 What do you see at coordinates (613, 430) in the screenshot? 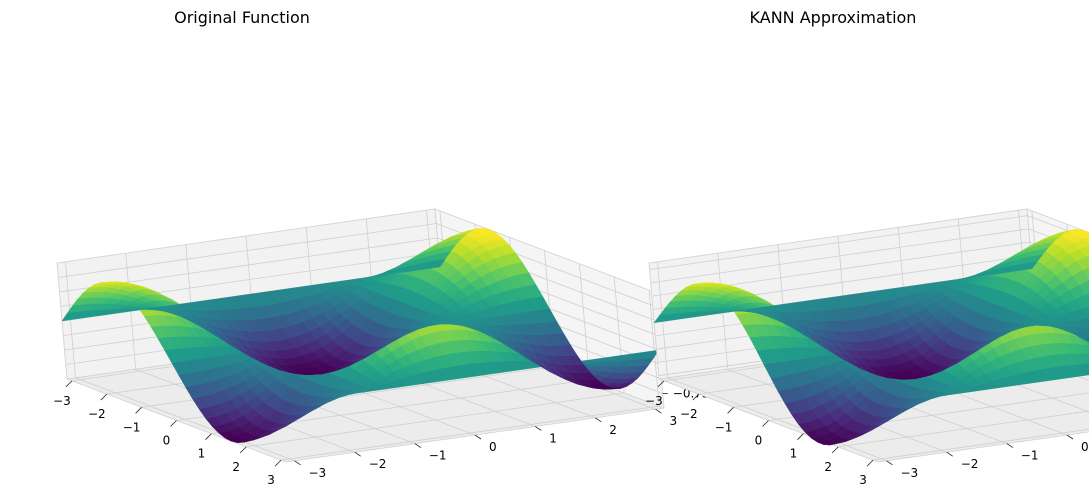
I see `y-tick-label: 2` at bounding box center [613, 430].